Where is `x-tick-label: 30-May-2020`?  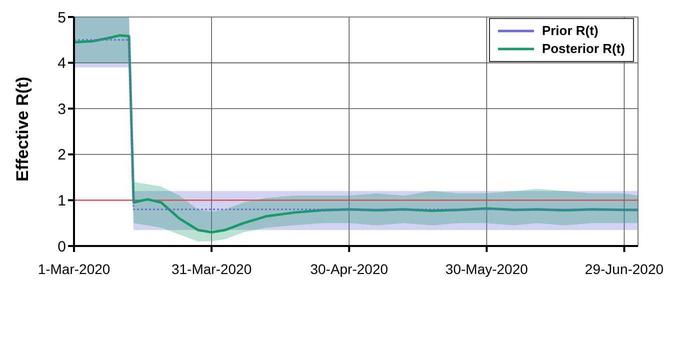 x-tick-label: 30-May-2020 is located at coordinates (486, 268).